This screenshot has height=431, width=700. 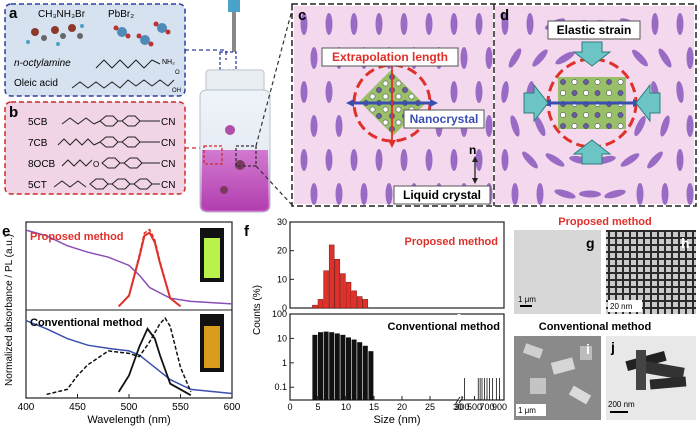 I want to click on vial-illustration, so click(x=235, y=106).